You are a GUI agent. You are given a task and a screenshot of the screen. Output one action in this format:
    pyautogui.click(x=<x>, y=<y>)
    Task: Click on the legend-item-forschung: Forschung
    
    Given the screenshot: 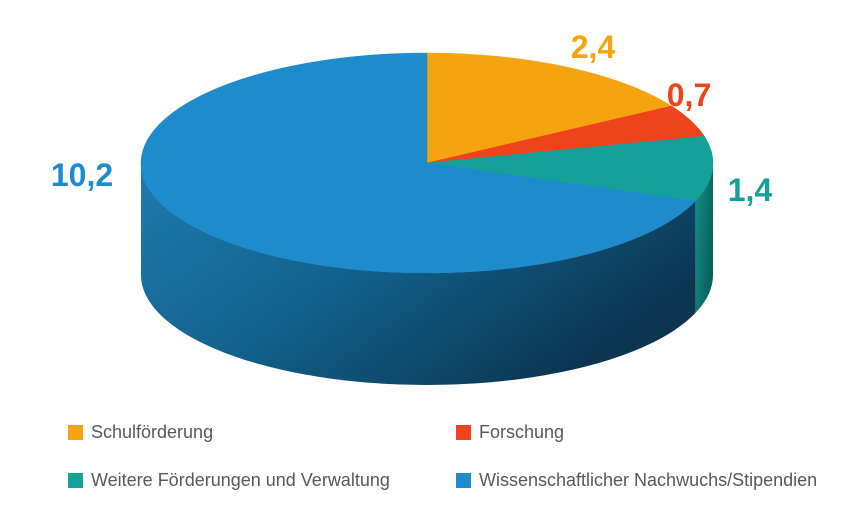 What is the action you would take?
    pyautogui.click(x=510, y=432)
    